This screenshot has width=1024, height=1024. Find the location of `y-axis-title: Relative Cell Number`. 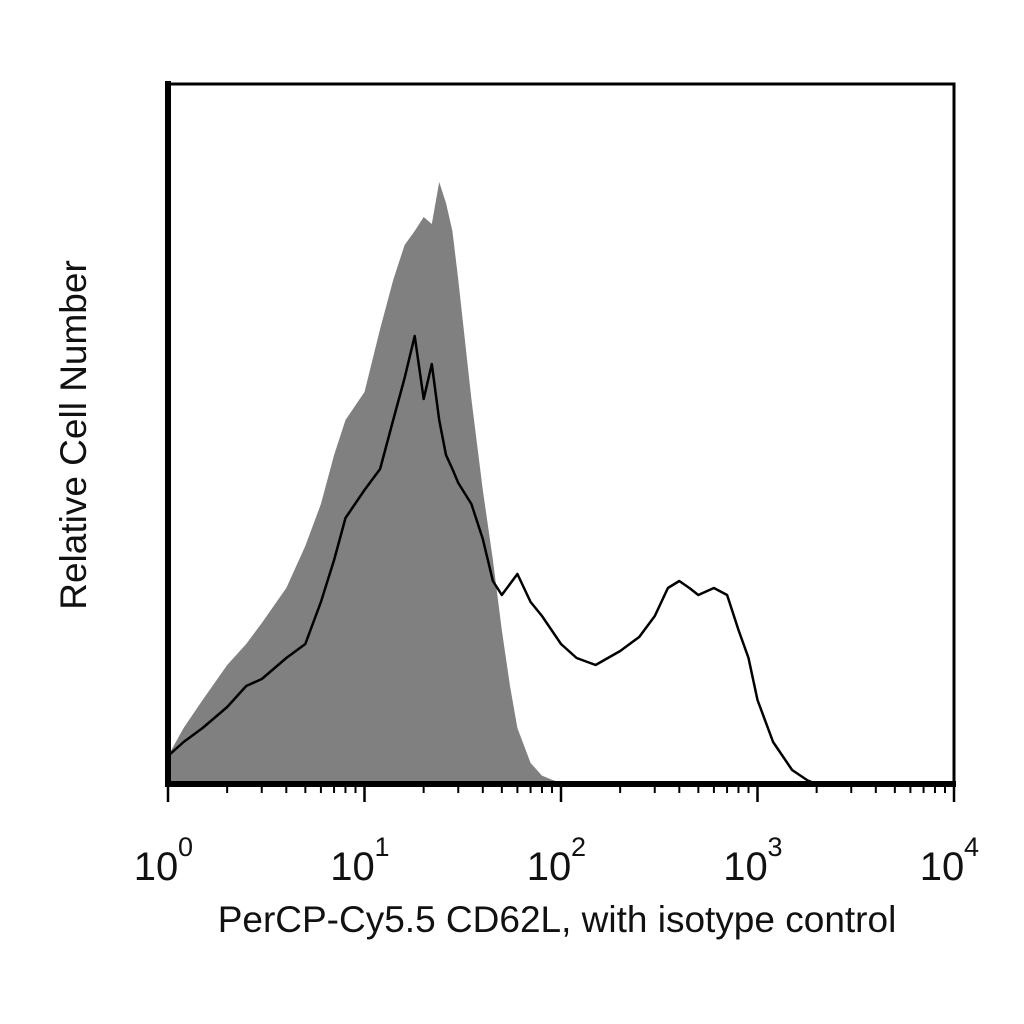

y-axis-title: Relative Cell Number is located at coordinates (73, 435).